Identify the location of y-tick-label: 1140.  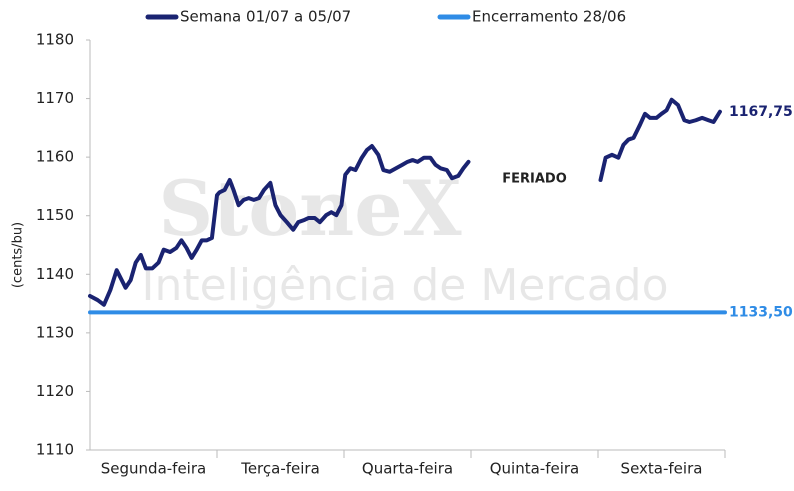
(55, 274).